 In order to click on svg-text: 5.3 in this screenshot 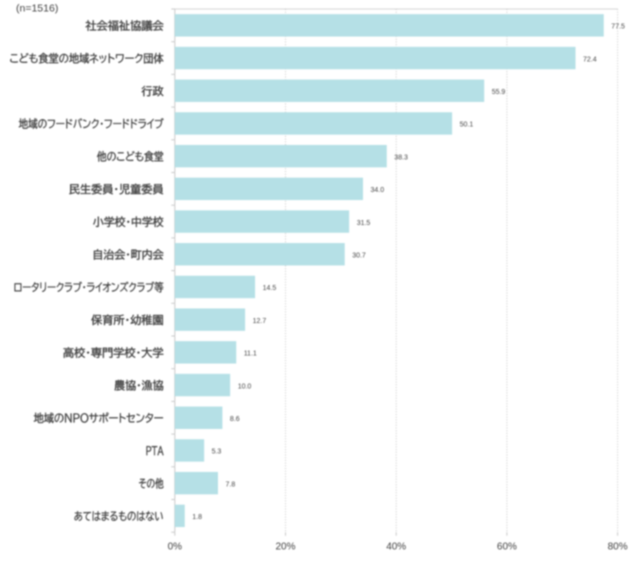, I will do `click(217, 452)`.